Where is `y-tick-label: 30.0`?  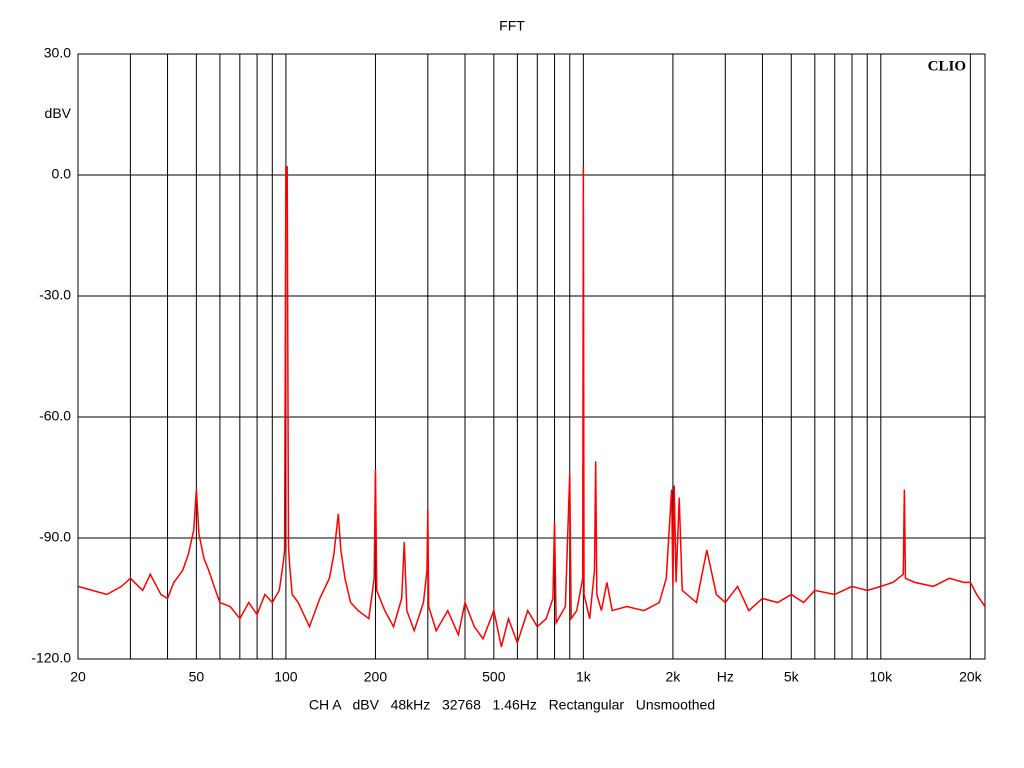 y-tick-label: 30.0 is located at coordinates (57, 53).